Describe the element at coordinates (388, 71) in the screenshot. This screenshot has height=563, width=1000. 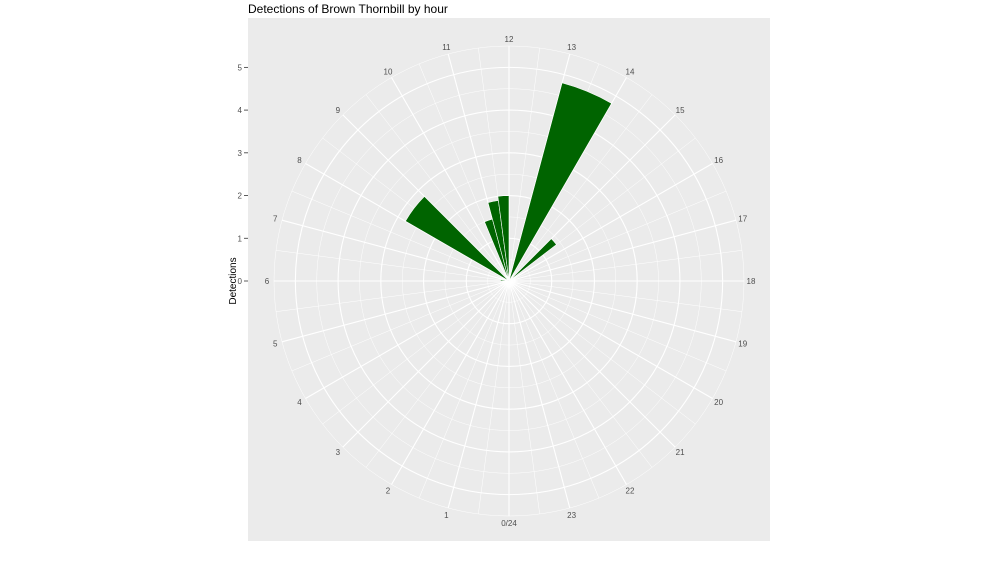
I see `x-tick-label: 10` at that location.